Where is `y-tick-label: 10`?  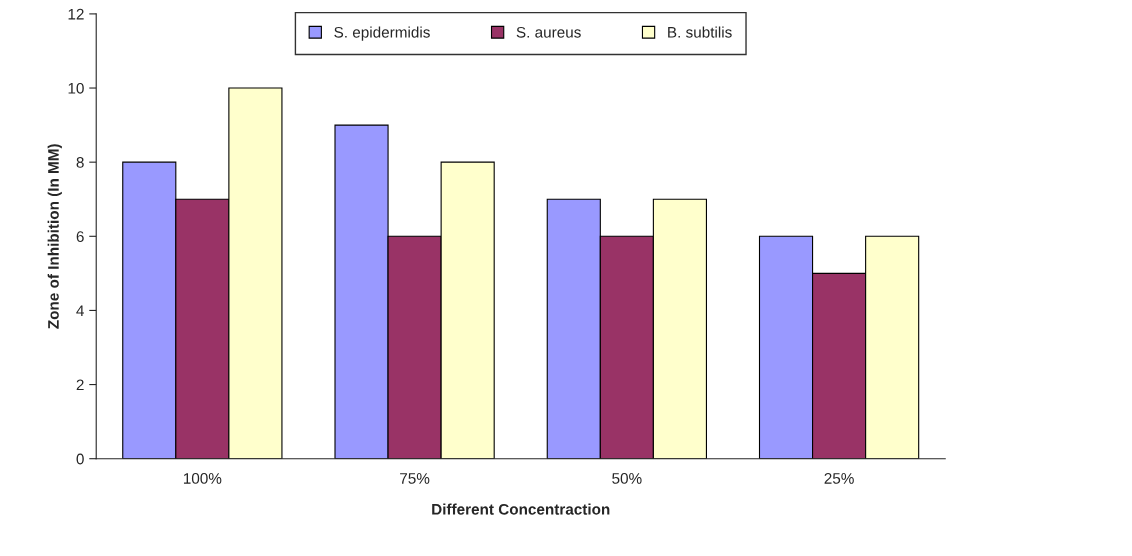
y-tick-label: 10 is located at coordinates (76, 88).